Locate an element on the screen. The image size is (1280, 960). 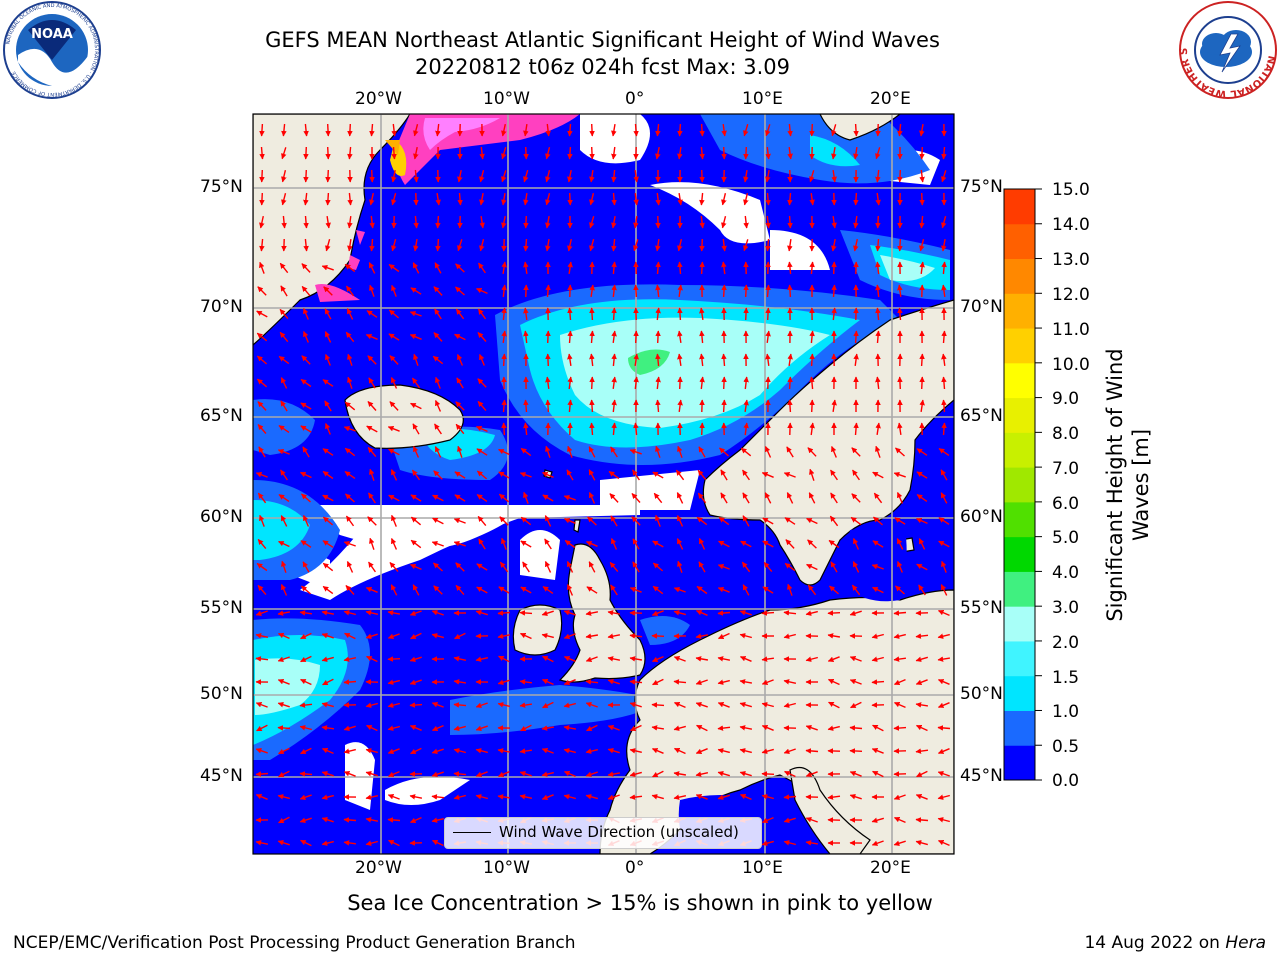
colorbar-tick: 10.0 is located at coordinates (1071, 365).